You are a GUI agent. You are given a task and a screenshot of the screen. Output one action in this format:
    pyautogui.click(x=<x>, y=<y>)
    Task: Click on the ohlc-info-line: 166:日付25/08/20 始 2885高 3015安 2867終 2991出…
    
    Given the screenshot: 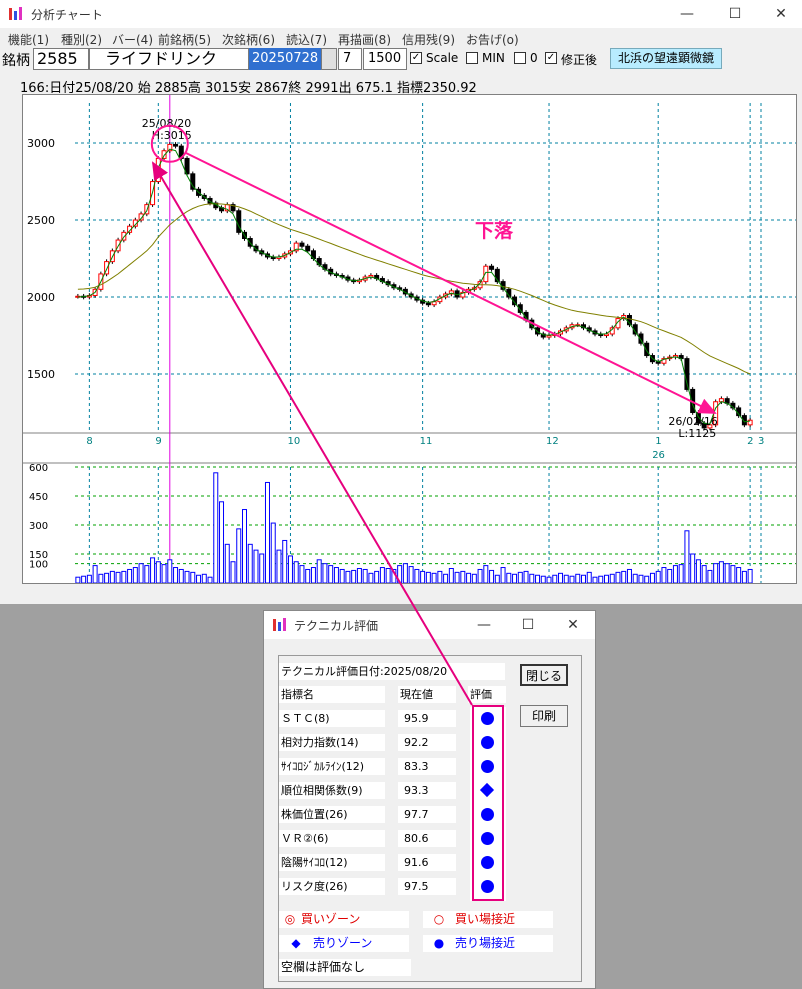 What is the action you would take?
    pyautogui.click(x=248, y=88)
    